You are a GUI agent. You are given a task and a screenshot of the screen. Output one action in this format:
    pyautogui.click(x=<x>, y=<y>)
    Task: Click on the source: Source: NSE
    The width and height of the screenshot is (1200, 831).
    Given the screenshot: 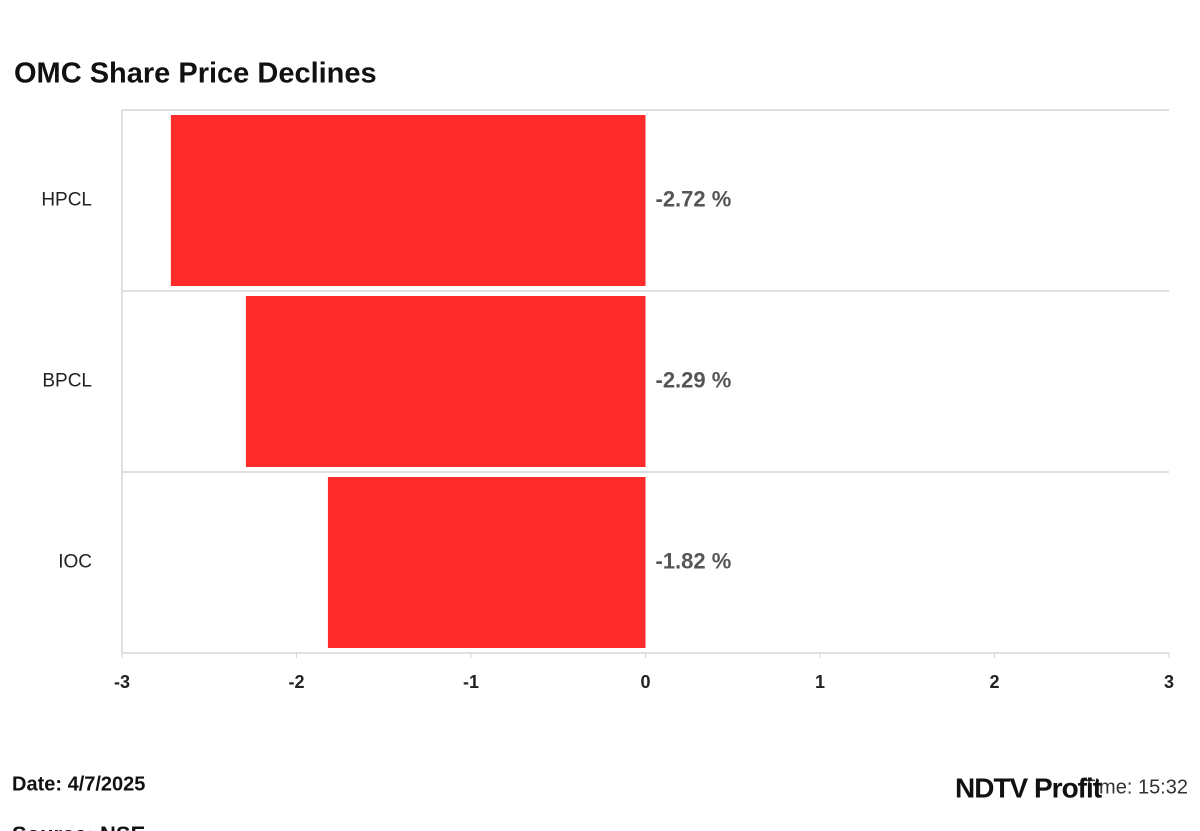 What is the action you would take?
    pyautogui.click(x=78, y=826)
    